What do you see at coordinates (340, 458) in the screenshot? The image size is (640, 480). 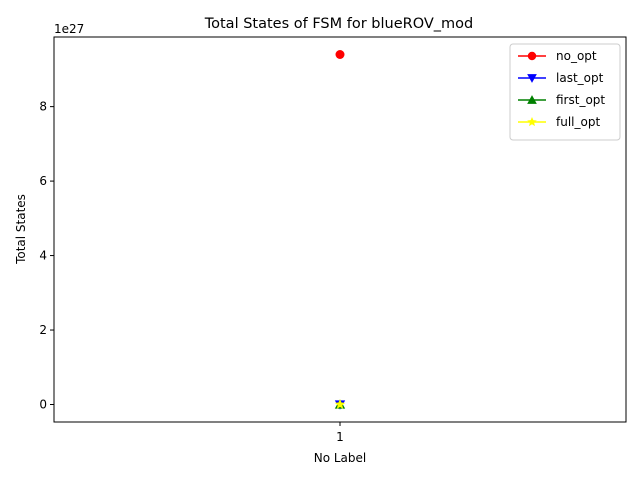 I see `x-axis-label: No Label` at bounding box center [340, 458].